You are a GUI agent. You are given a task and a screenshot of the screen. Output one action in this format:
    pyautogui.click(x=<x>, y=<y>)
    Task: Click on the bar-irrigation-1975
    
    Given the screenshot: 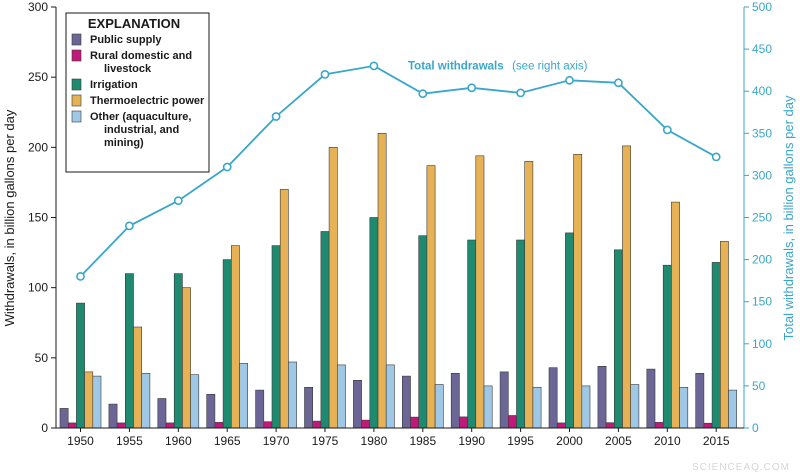 What is the action you would take?
    pyautogui.click(x=325, y=330)
    